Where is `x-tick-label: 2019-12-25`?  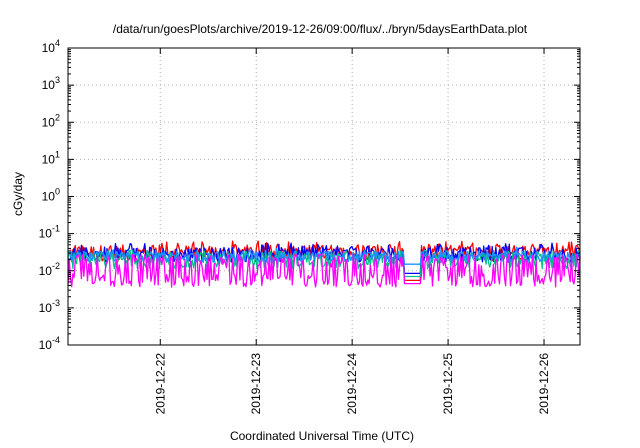
x-tick-label: 2019-12-25 is located at coordinates (448, 384).